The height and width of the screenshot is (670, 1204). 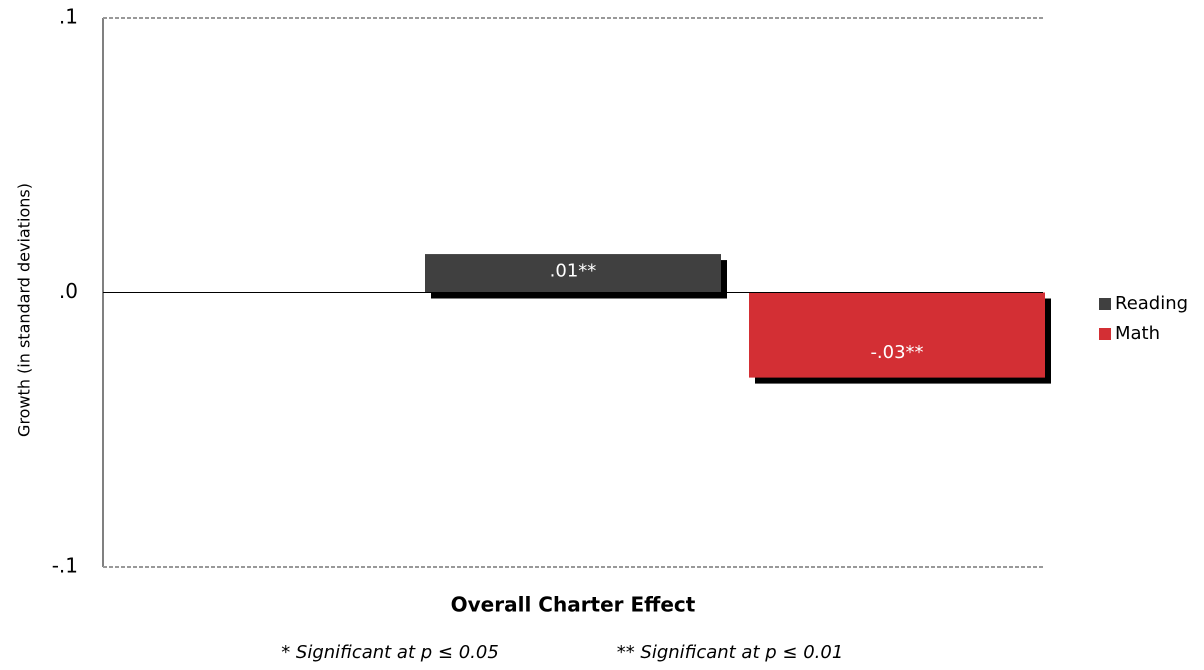 I want to click on footnote: ** Significant at p ≤ 0.01, so click(x=730, y=652).